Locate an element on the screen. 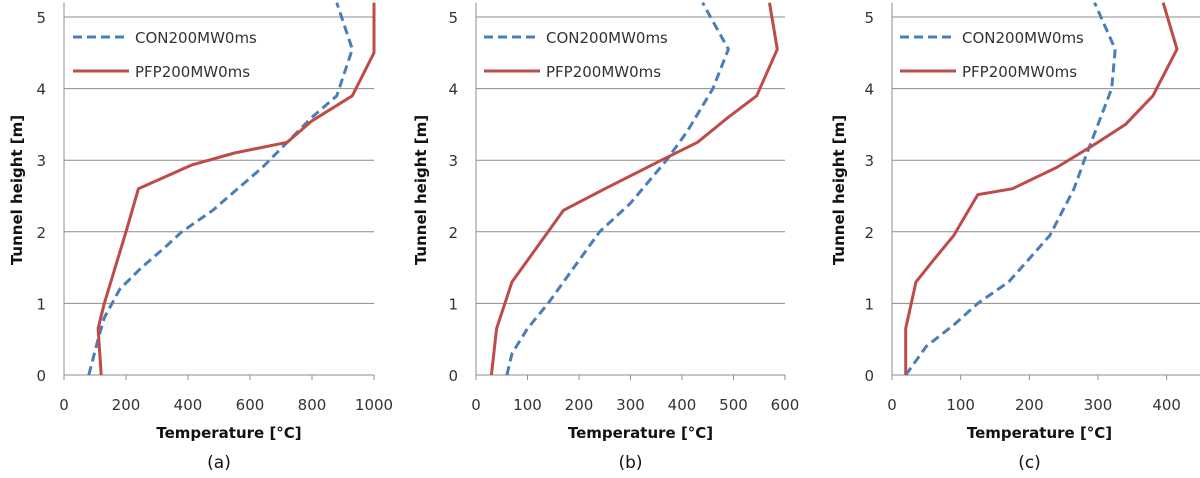  panel-caption: (b) is located at coordinates (630, 463).